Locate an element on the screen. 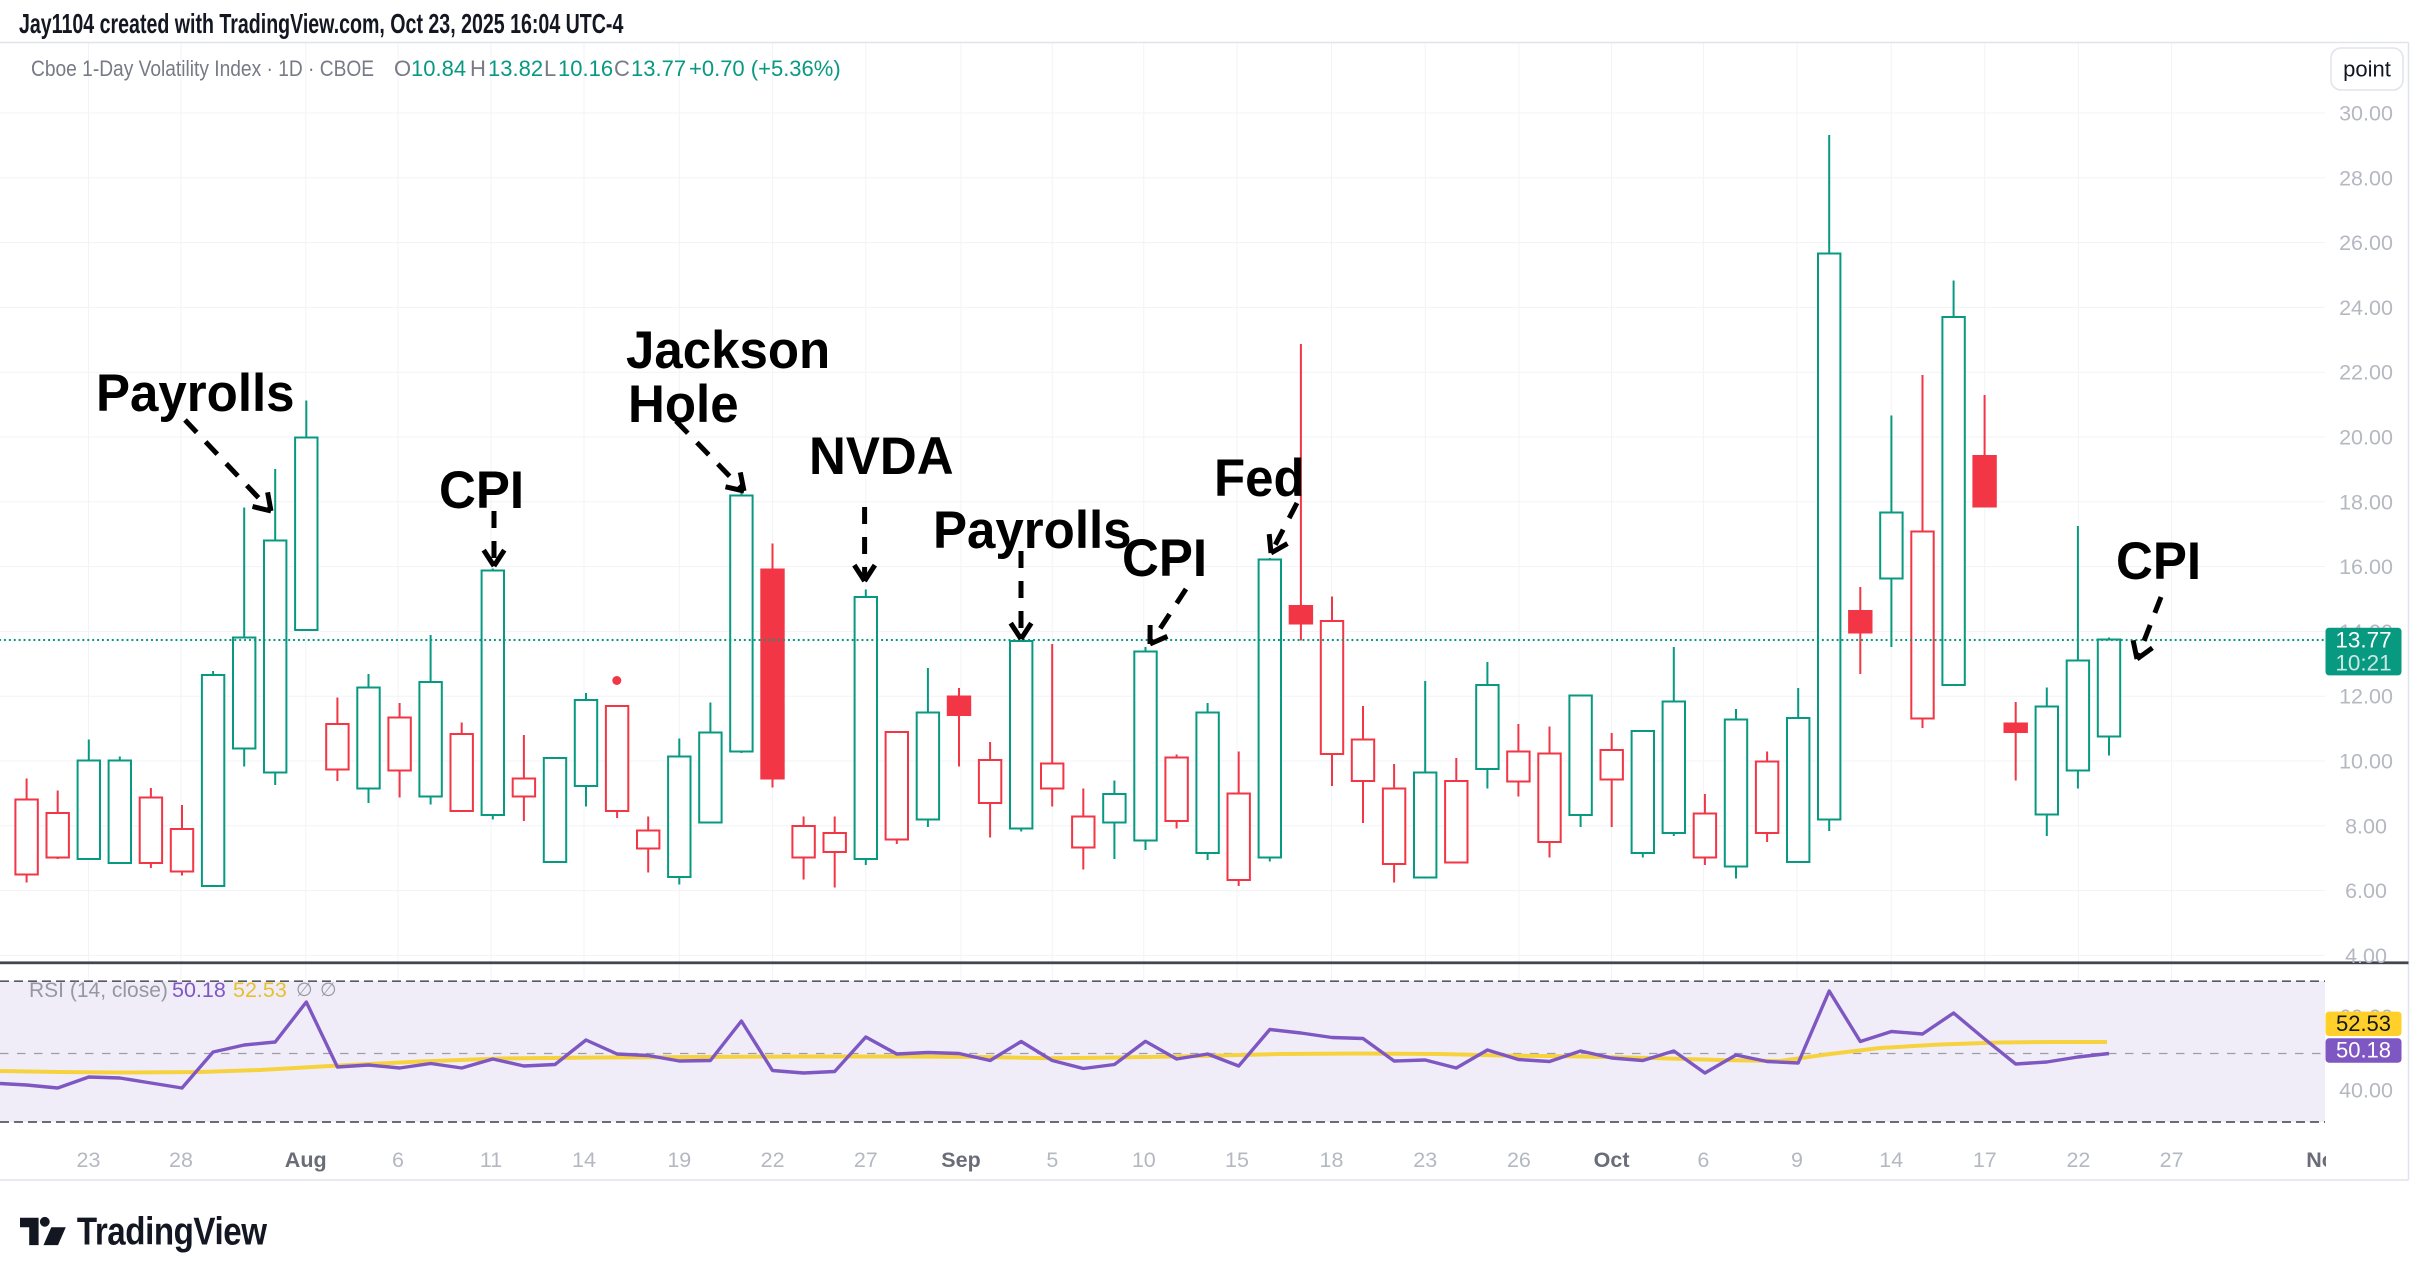 The height and width of the screenshot is (1277, 2424). svg-text: Sep is located at coordinates (960, 1160).